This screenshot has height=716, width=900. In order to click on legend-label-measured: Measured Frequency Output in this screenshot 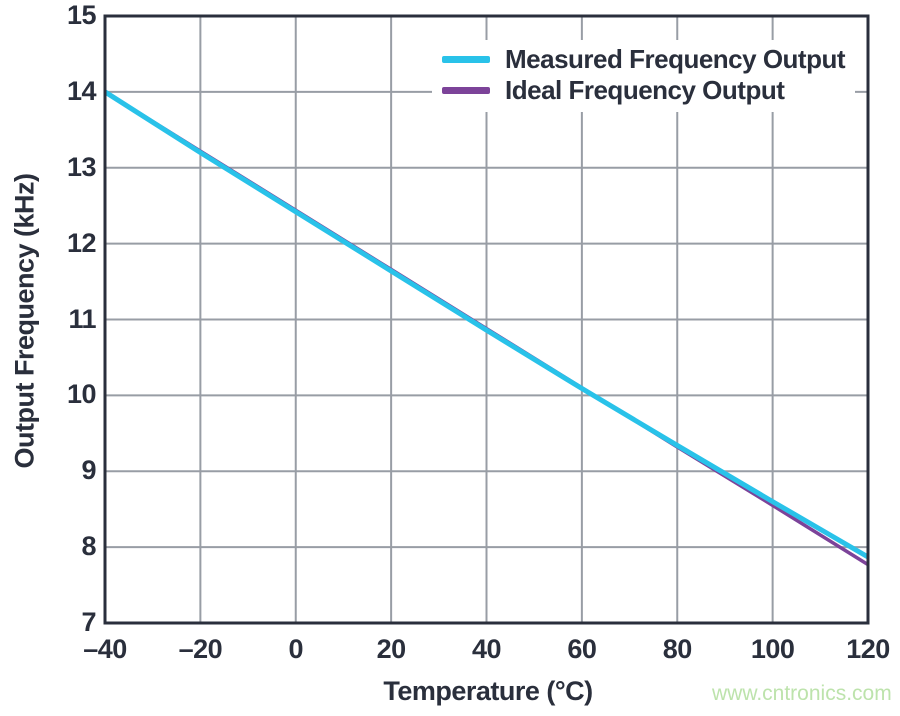, I will do `click(675, 59)`.